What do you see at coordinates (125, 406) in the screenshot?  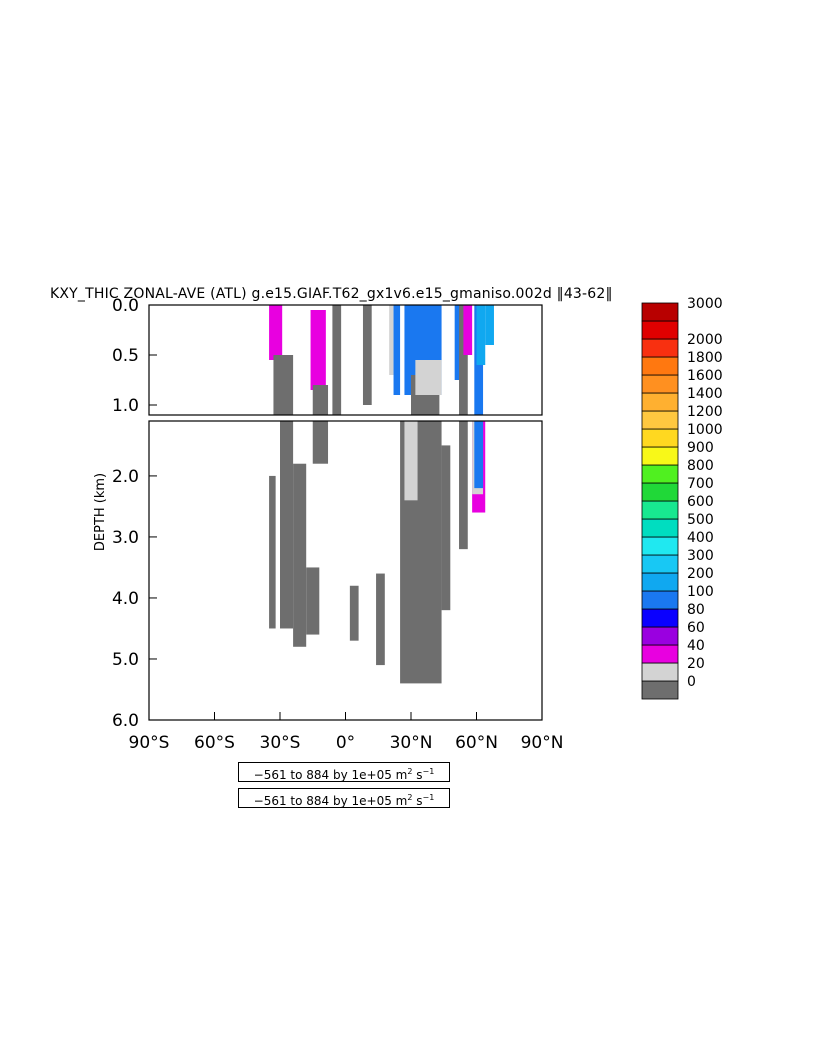 I see `y-tick-label: 1.0` at bounding box center [125, 406].